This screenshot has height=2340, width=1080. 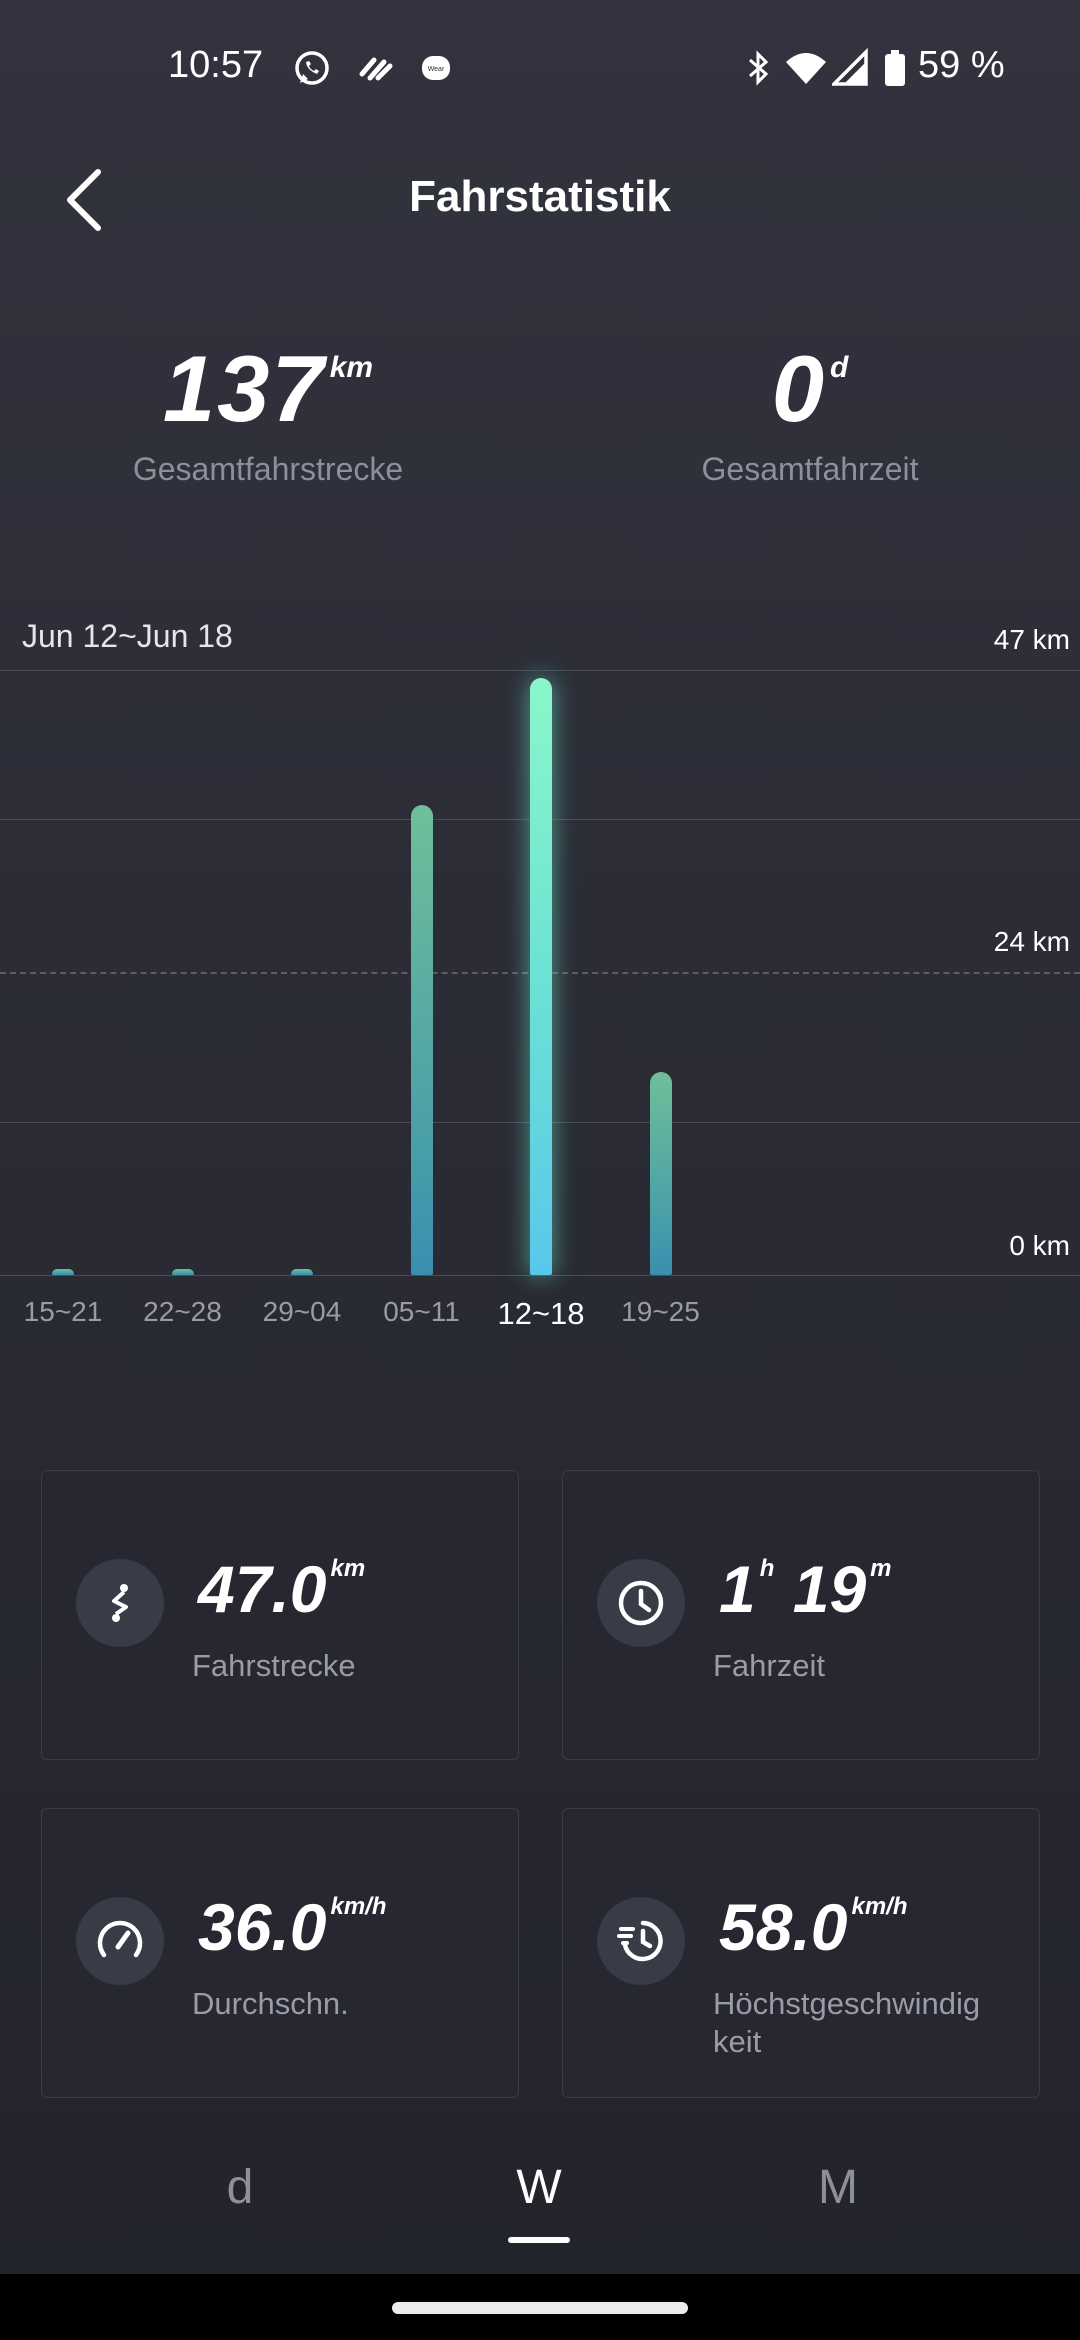 I want to click on total-distance-label: Gesamtfahrstrecke, so click(x=268, y=469).